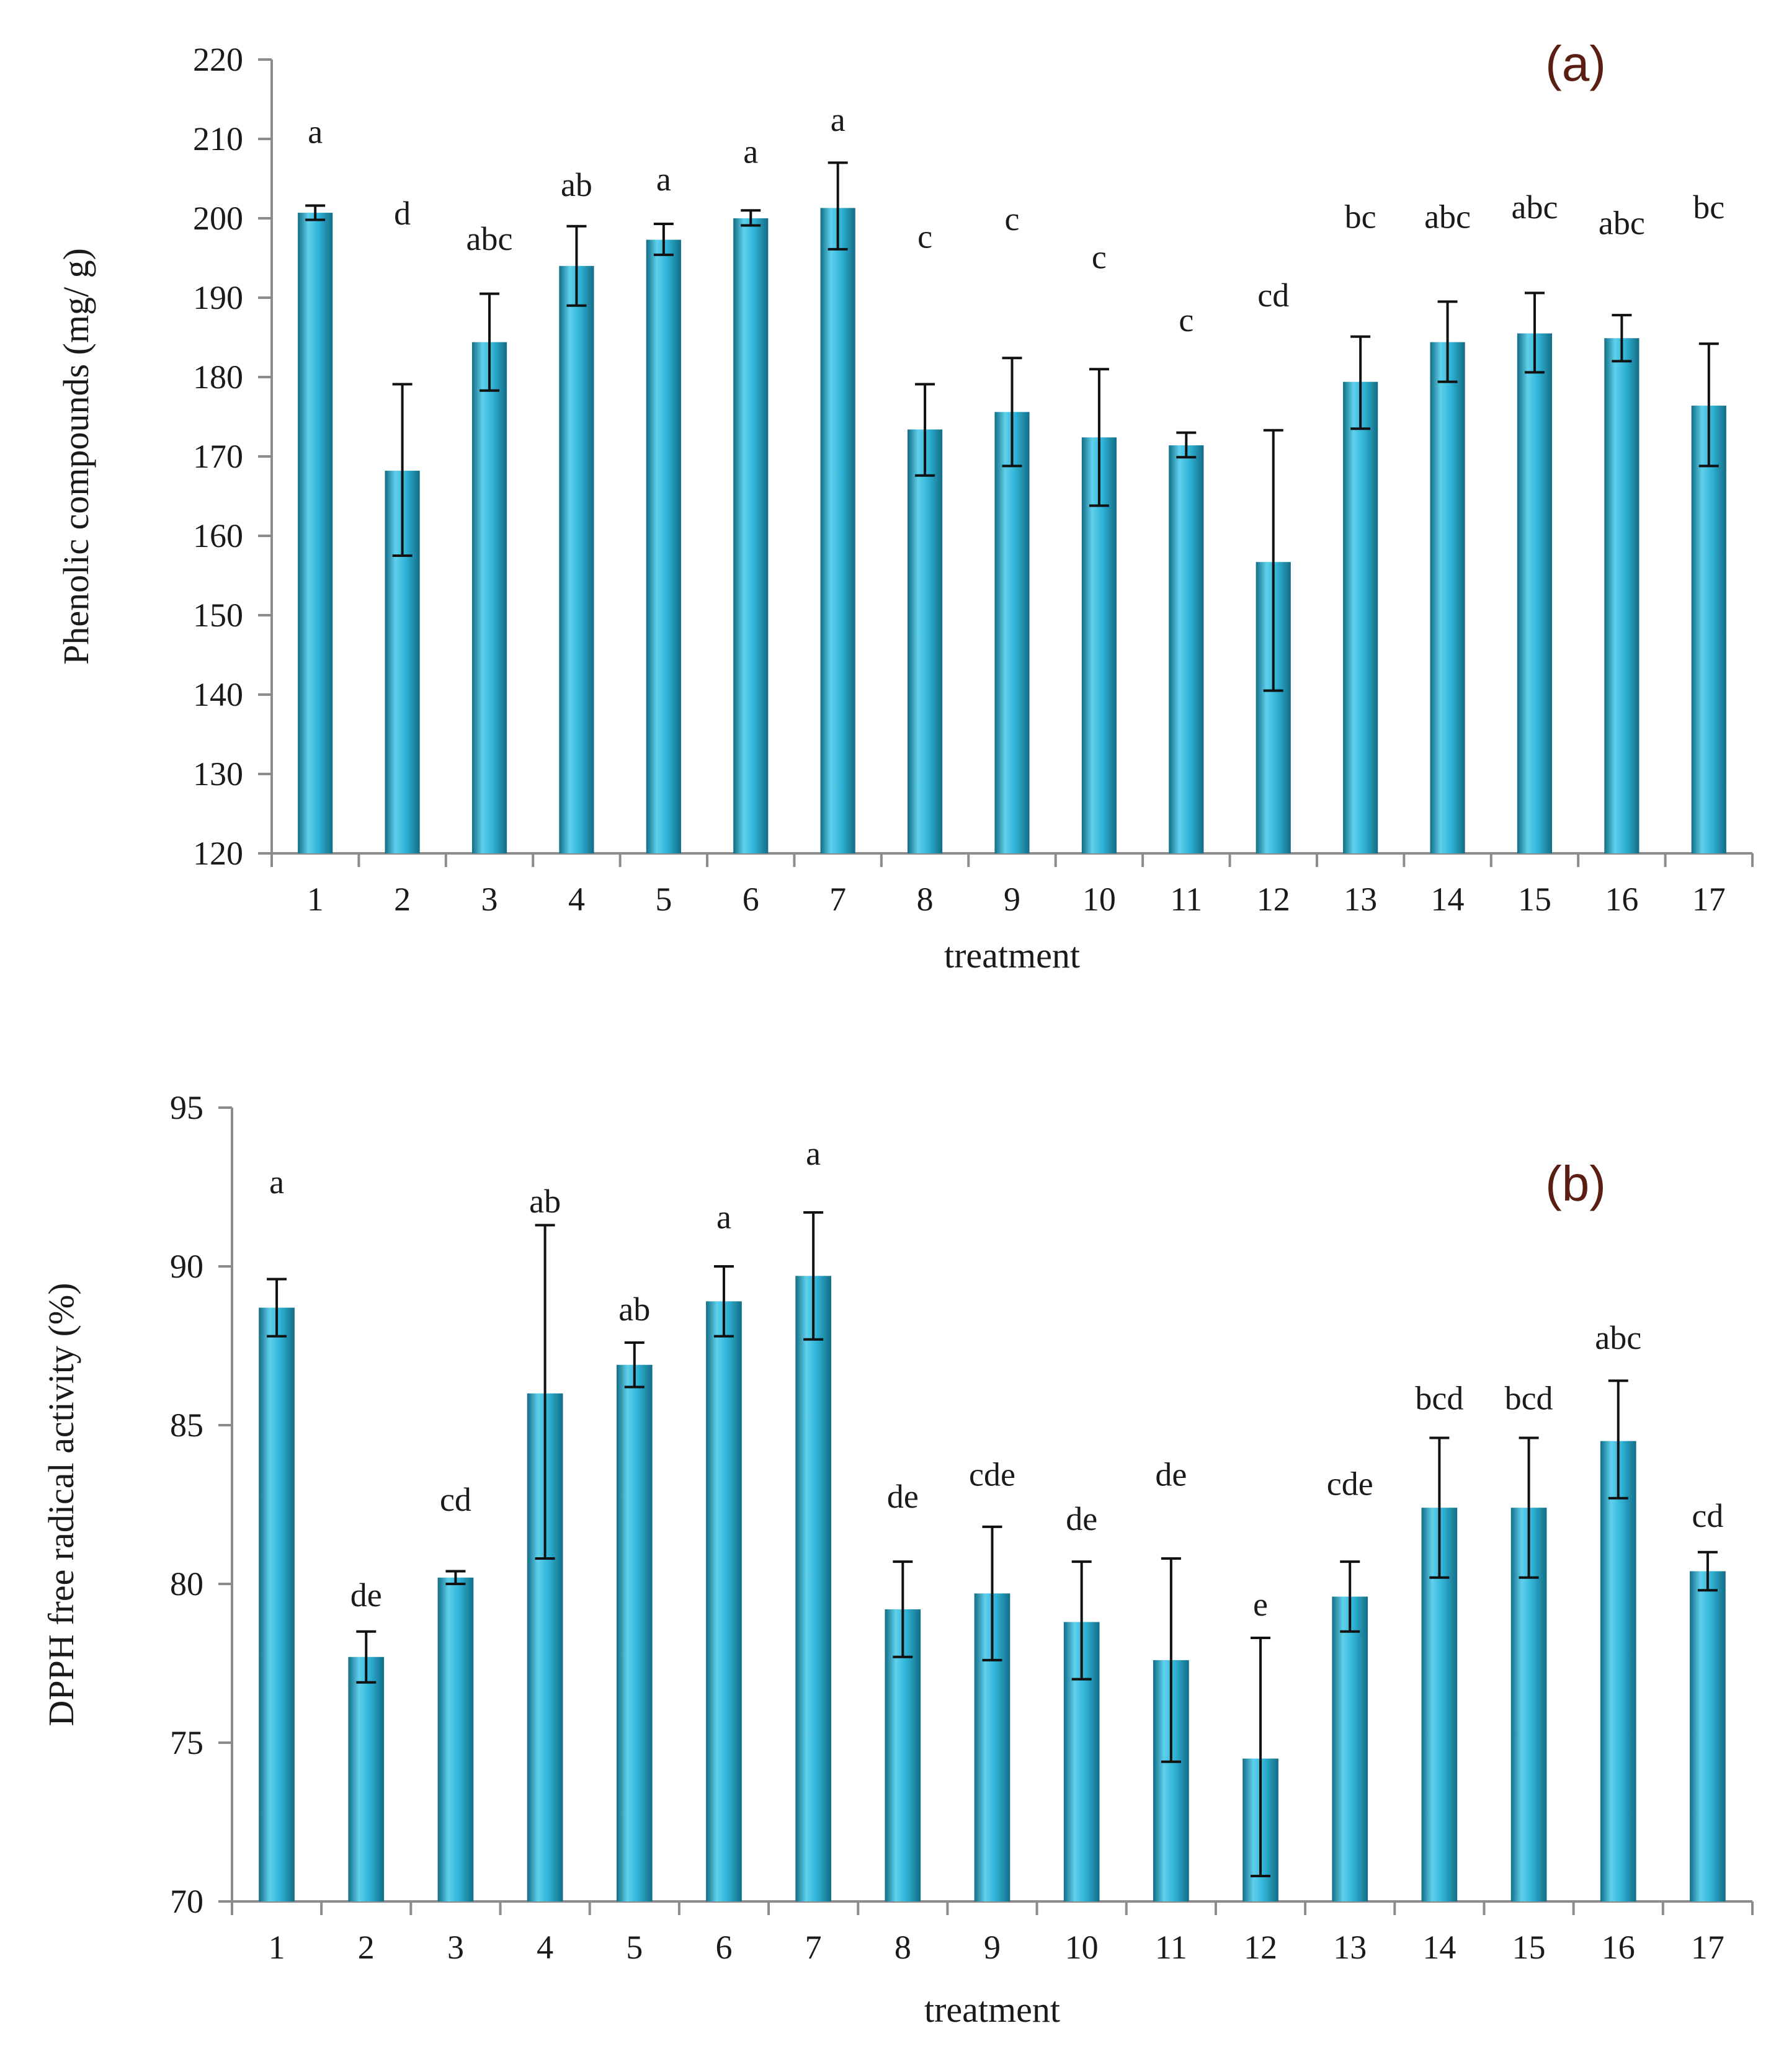 This screenshot has width=1789, height=2072. Describe the element at coordinates (1099, 900) in the screenshot. I see `x-tick-label: 10` at that location.